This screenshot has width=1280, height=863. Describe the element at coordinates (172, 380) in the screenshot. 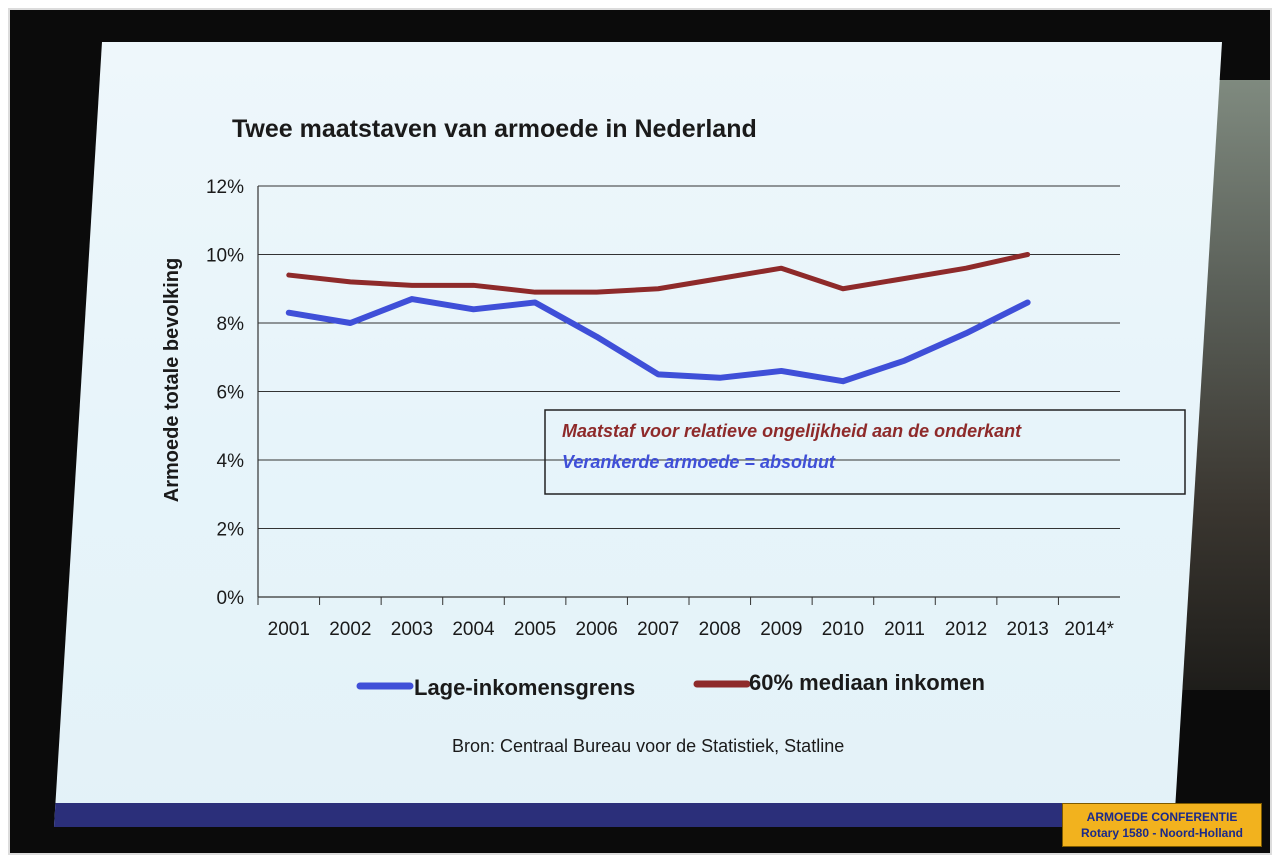

I see `y-axis-label: Armoede totale bevolking` at that location.